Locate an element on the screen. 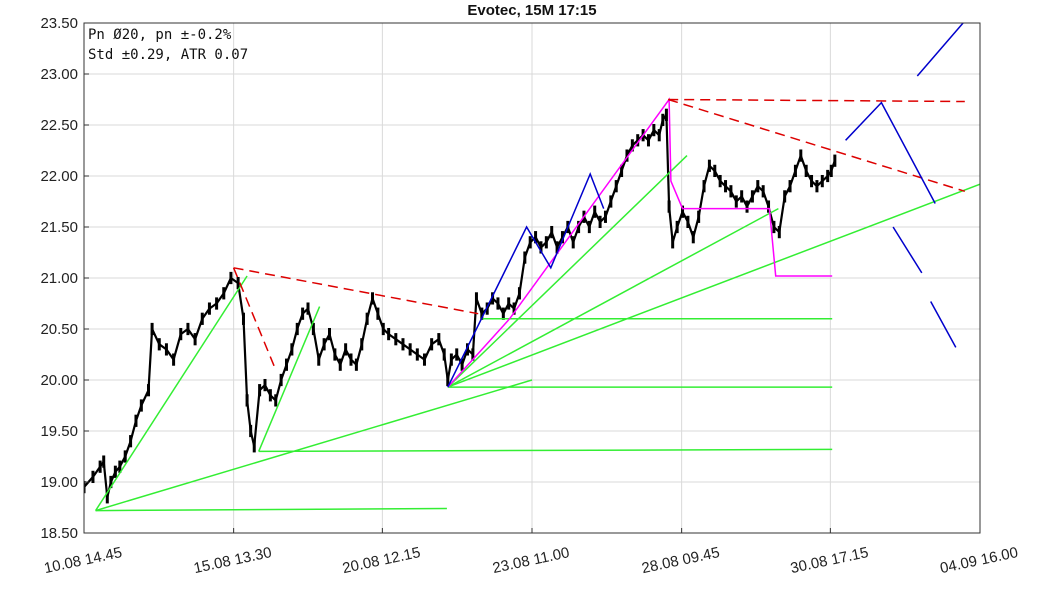 The width and height of the screenshot is (1063, 591). y-tick-label: 23.00 is located at coordinates (59, 74).